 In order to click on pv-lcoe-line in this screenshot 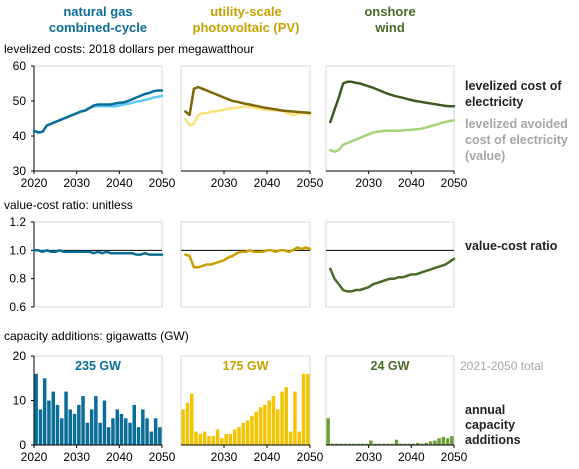, I will do `click(248, 101)`.